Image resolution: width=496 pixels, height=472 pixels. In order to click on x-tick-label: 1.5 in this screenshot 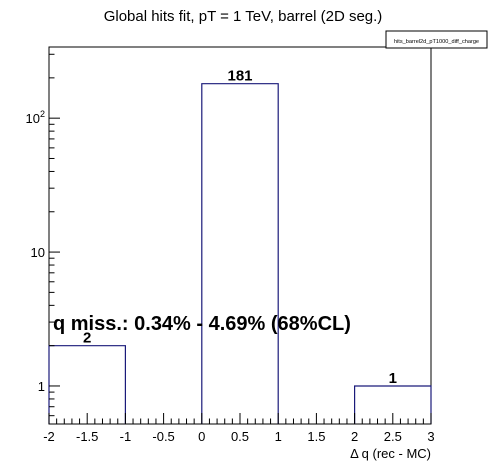, I will do `click(316, 436)`.